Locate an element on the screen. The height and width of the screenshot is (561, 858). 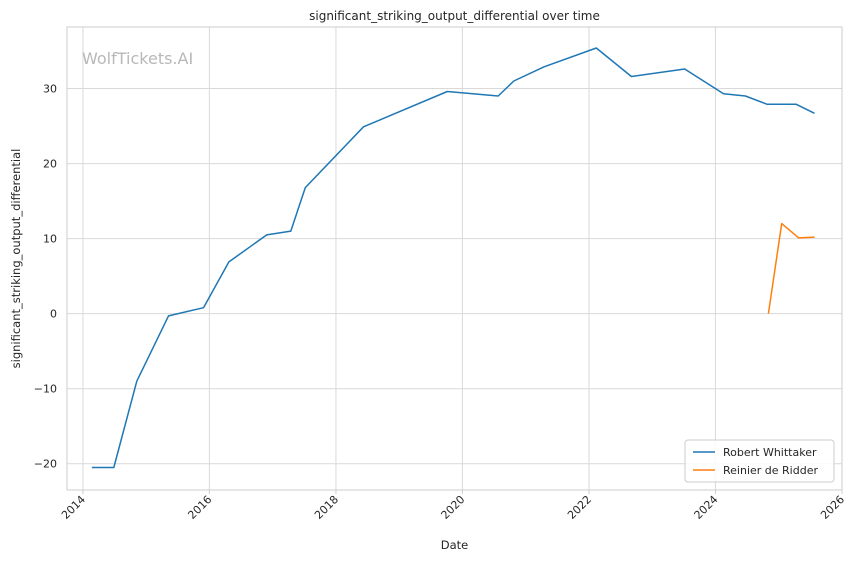
legend: Robert Whittaker Reinier de Ridder is located at coordinates (759, 461).